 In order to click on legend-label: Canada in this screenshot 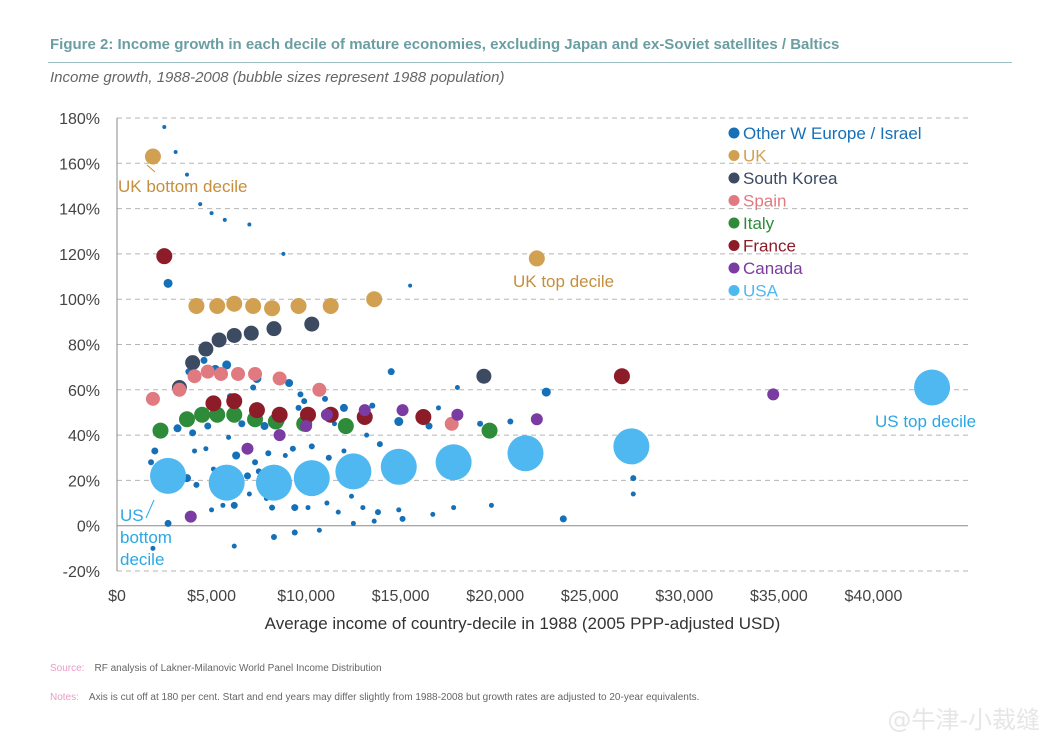, I will do `click(773, 268)`.